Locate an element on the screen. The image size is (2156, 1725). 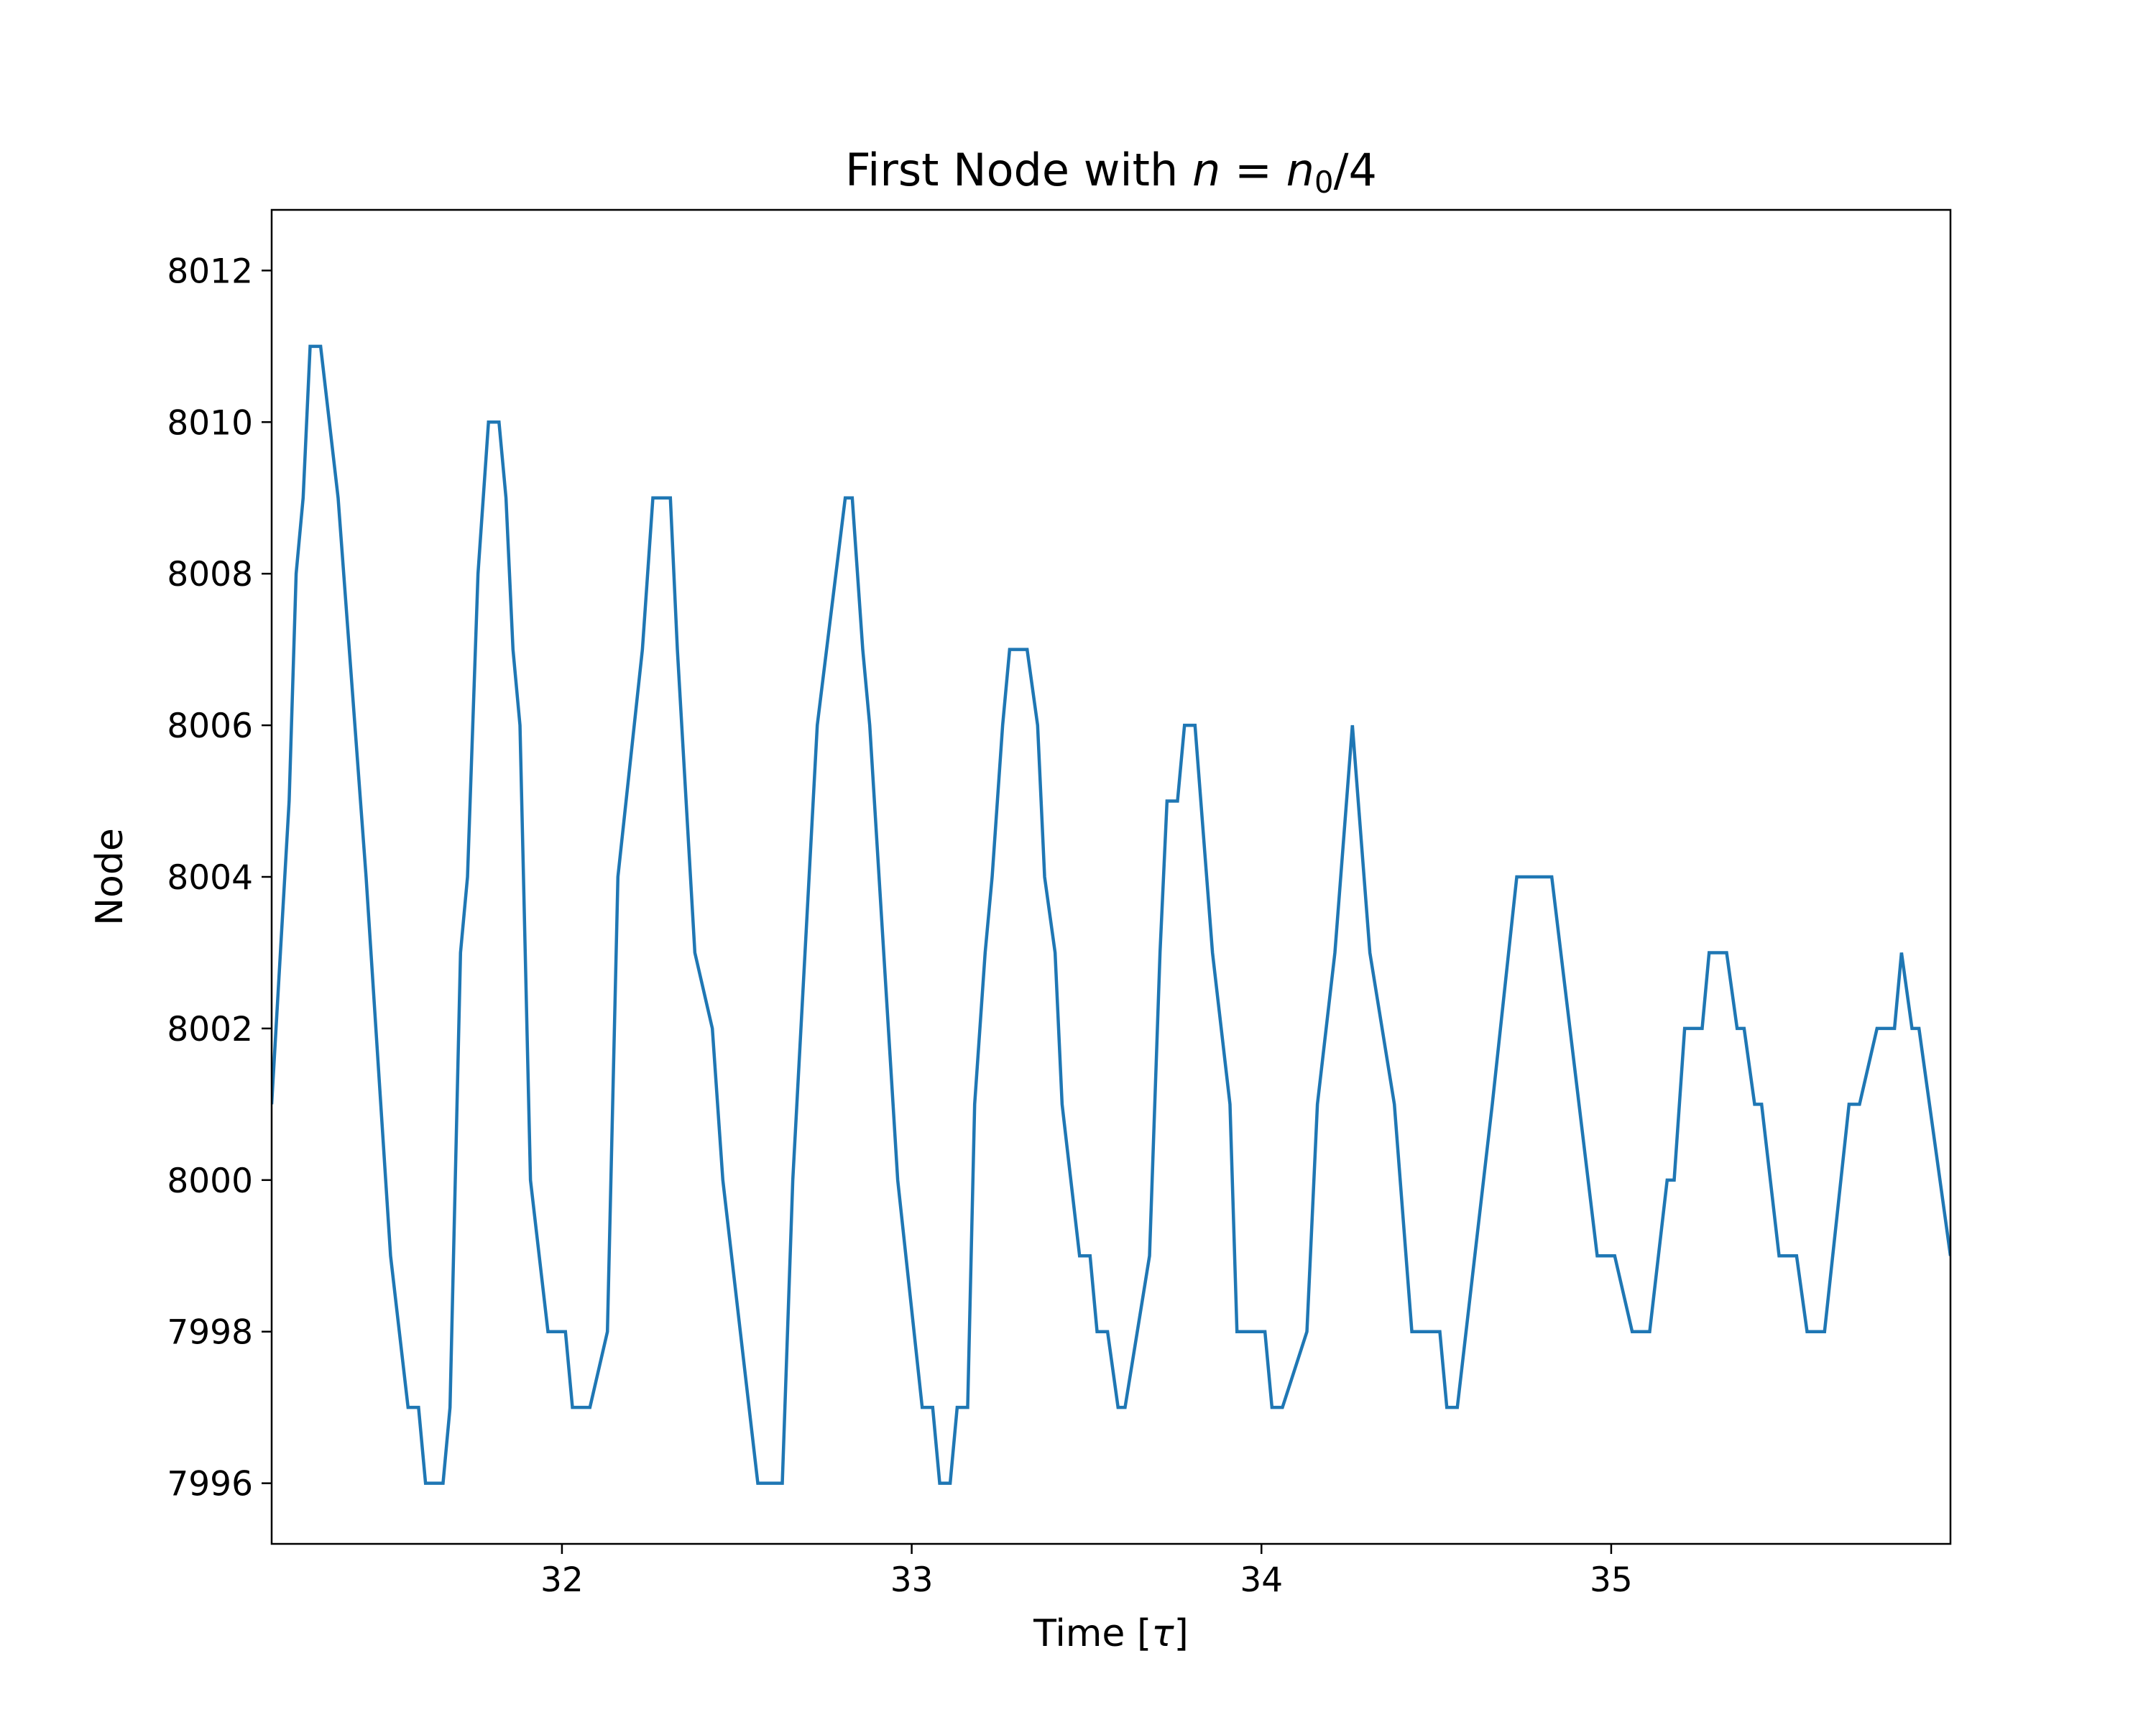
y-tick-label: 8004 is located at coordinates (210, 878).